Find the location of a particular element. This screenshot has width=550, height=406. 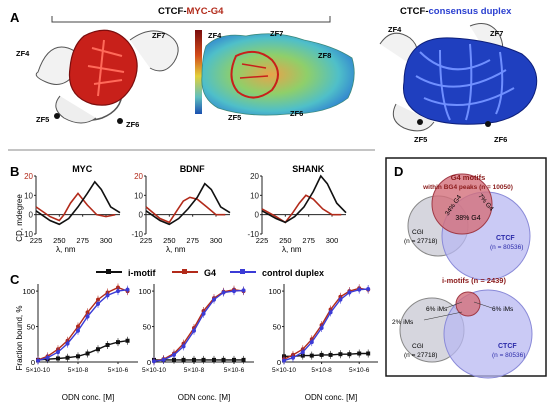

panel-a-letter: A is located at coordinates (15, 17).